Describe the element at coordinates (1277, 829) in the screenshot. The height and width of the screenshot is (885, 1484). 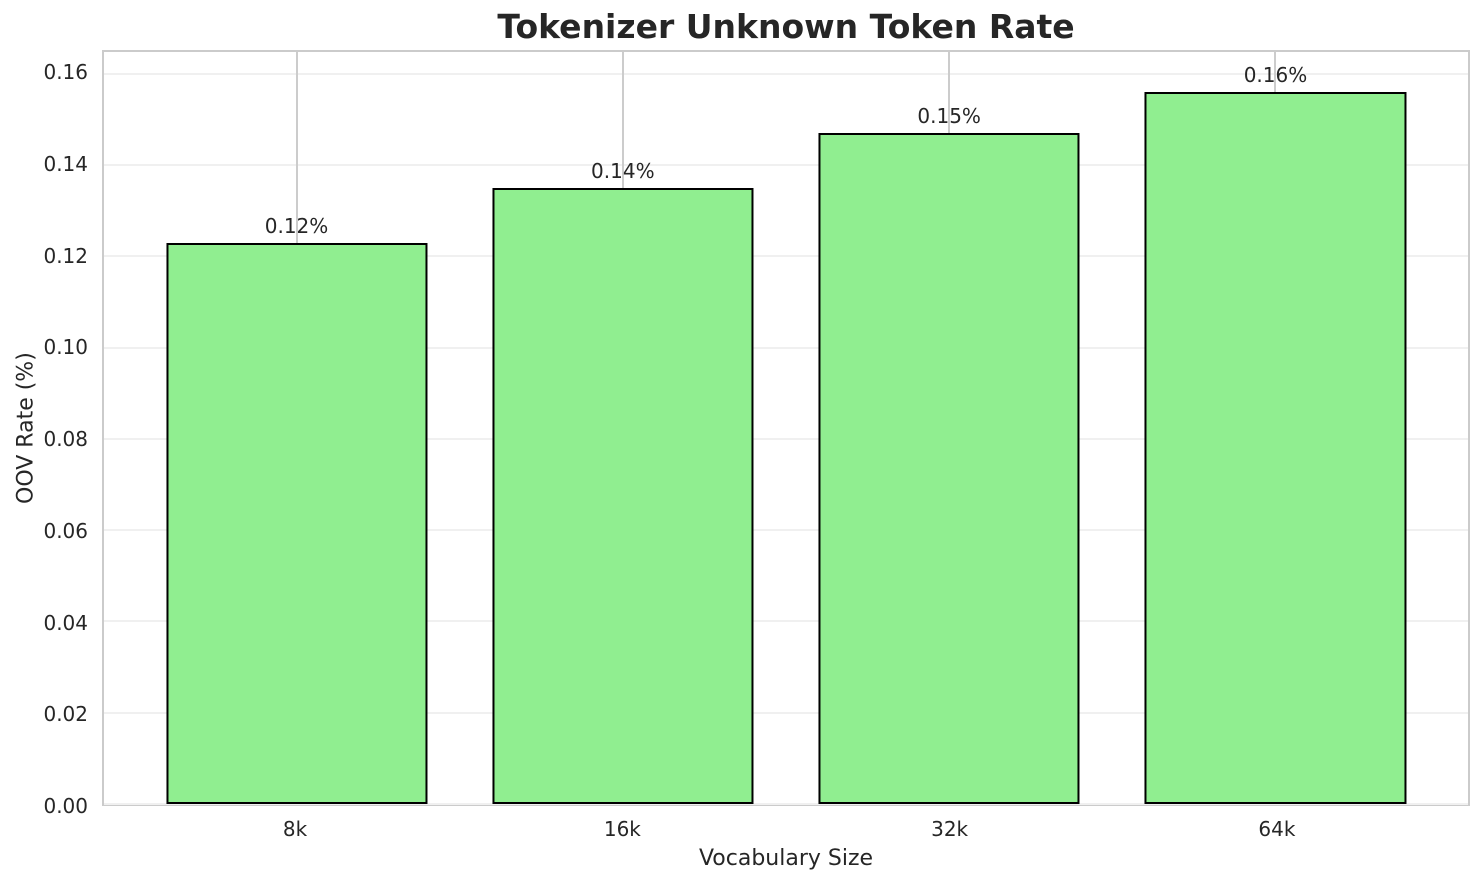
I see `x-tick-label: 64k` at that location.